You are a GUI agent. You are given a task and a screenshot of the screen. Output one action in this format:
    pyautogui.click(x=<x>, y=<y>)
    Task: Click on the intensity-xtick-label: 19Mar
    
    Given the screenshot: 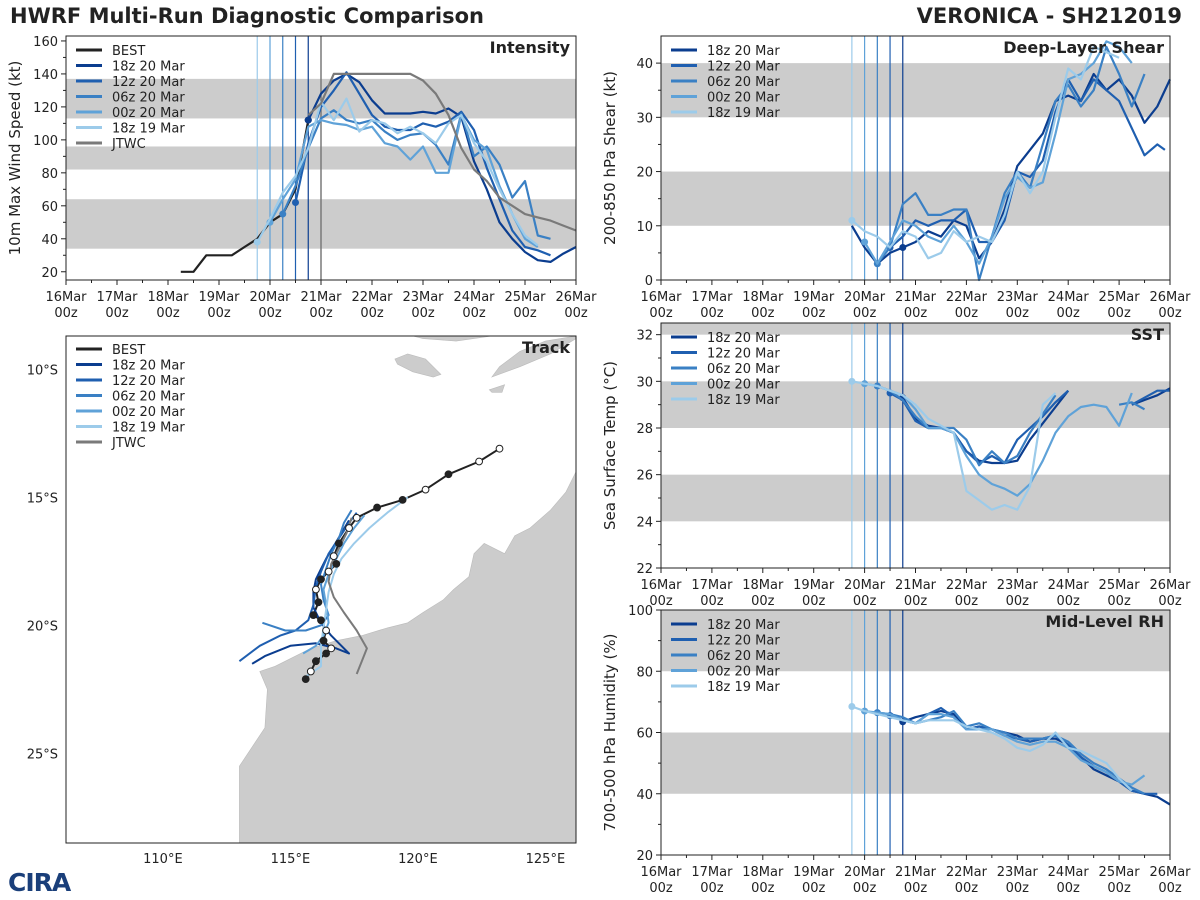 What is the action you would take?
    pyautogui.click(x=219, y=297)
    